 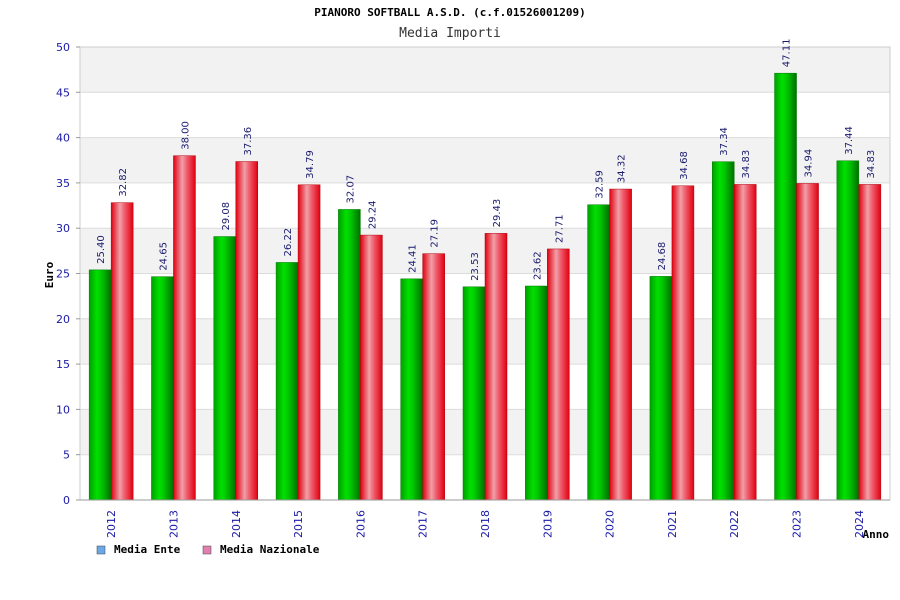 What do you see at coordinates (785, 286) in the screenshot?
I see `bar-media-ente-2023` at bounding box center [785, 286].